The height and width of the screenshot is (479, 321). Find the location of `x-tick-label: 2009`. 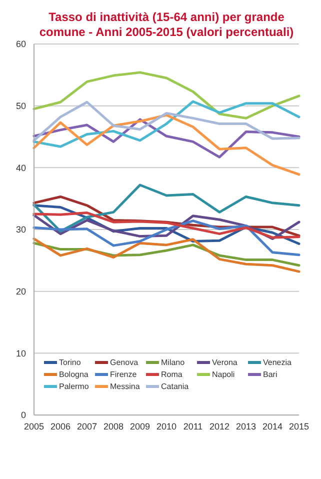

x-tick-label: 2009 is located at coordinates (140, 426).